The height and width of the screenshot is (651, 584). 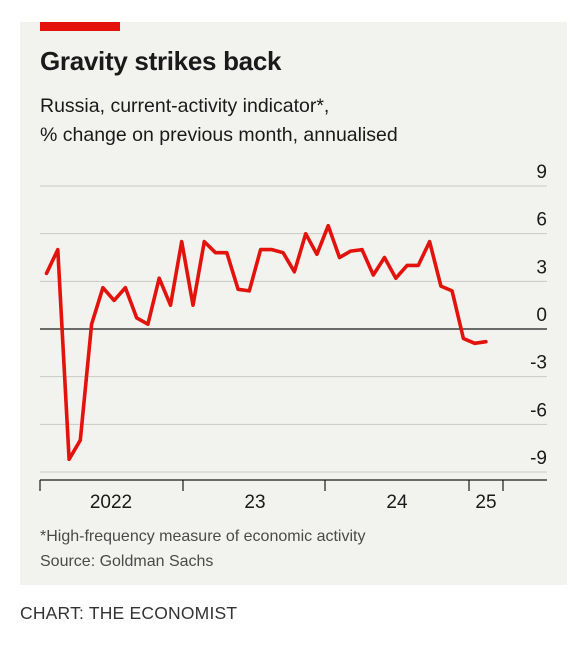 I want to click on chart-credit: CHART: THE ECONOMIST, so click(x=129, y=613).